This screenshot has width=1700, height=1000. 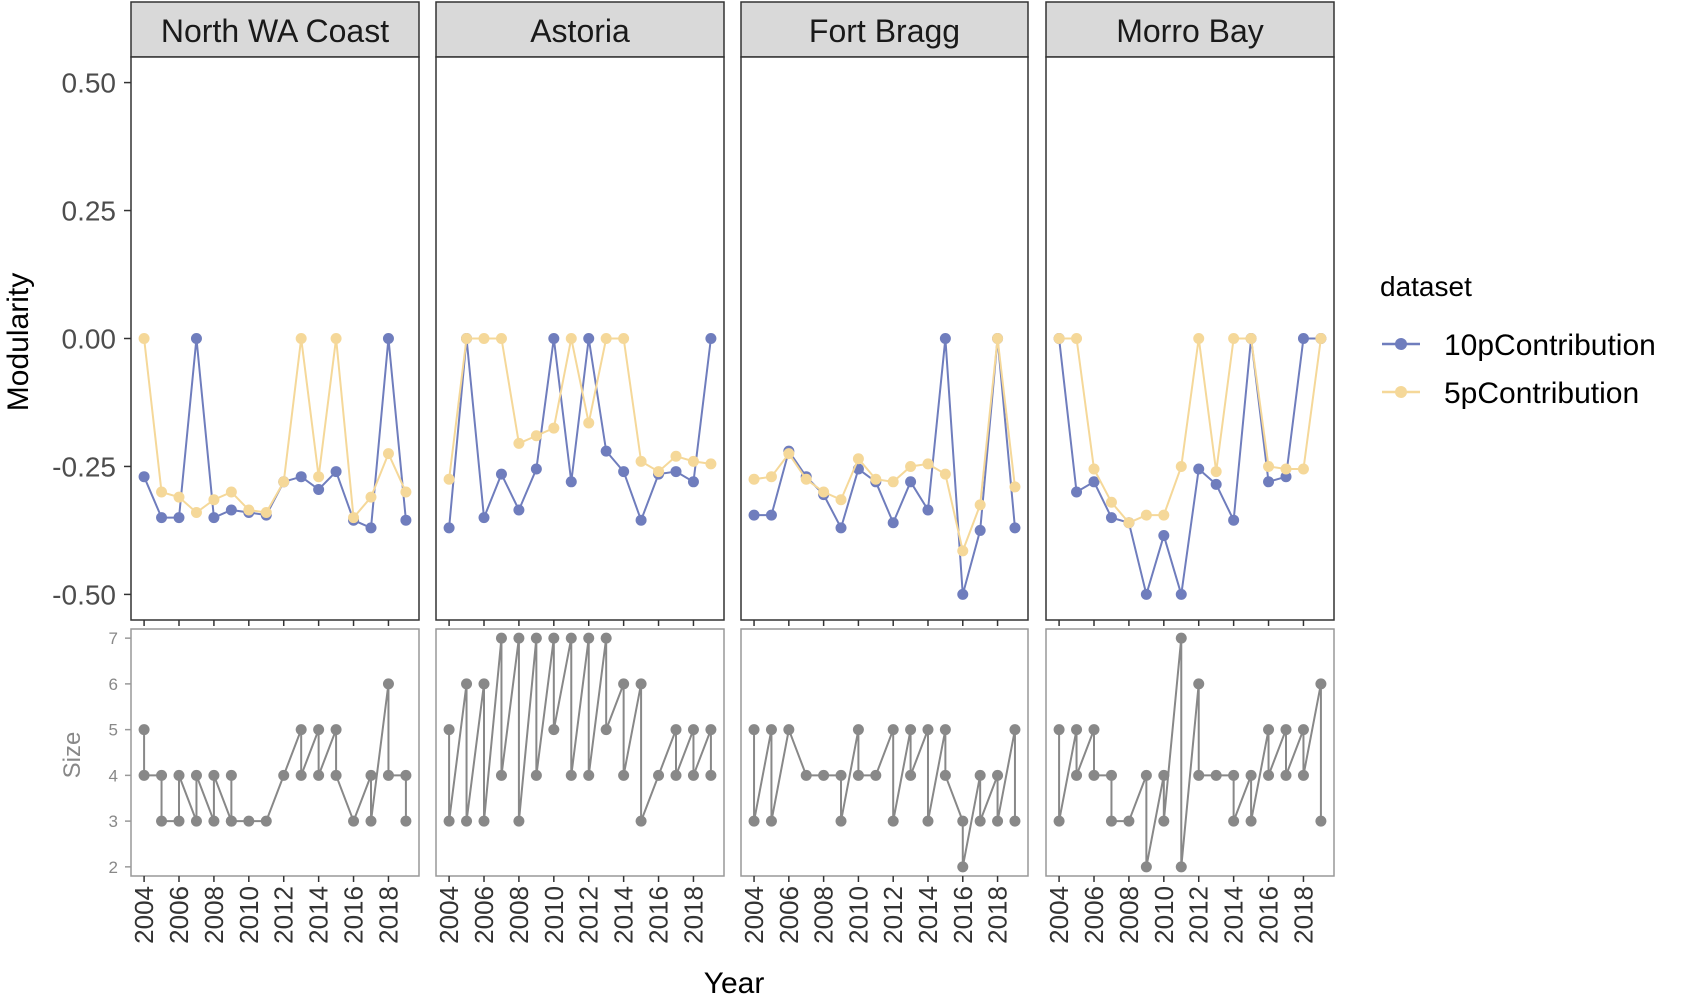 I want to click on series-line-5pContribution, so click(x=275, y=429).